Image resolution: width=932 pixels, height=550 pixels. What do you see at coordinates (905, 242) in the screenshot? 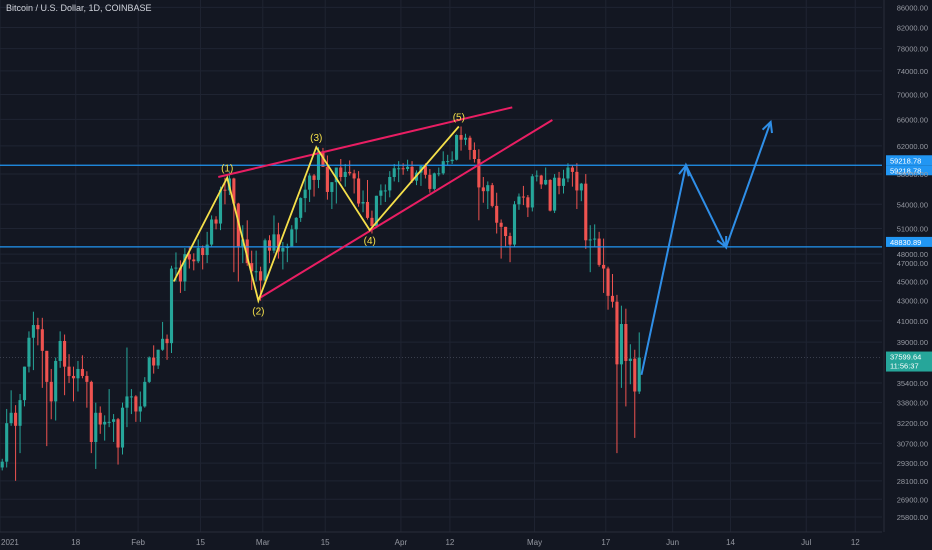
I see `level-price-label: 48830.89` at bounding box center [905, 242].